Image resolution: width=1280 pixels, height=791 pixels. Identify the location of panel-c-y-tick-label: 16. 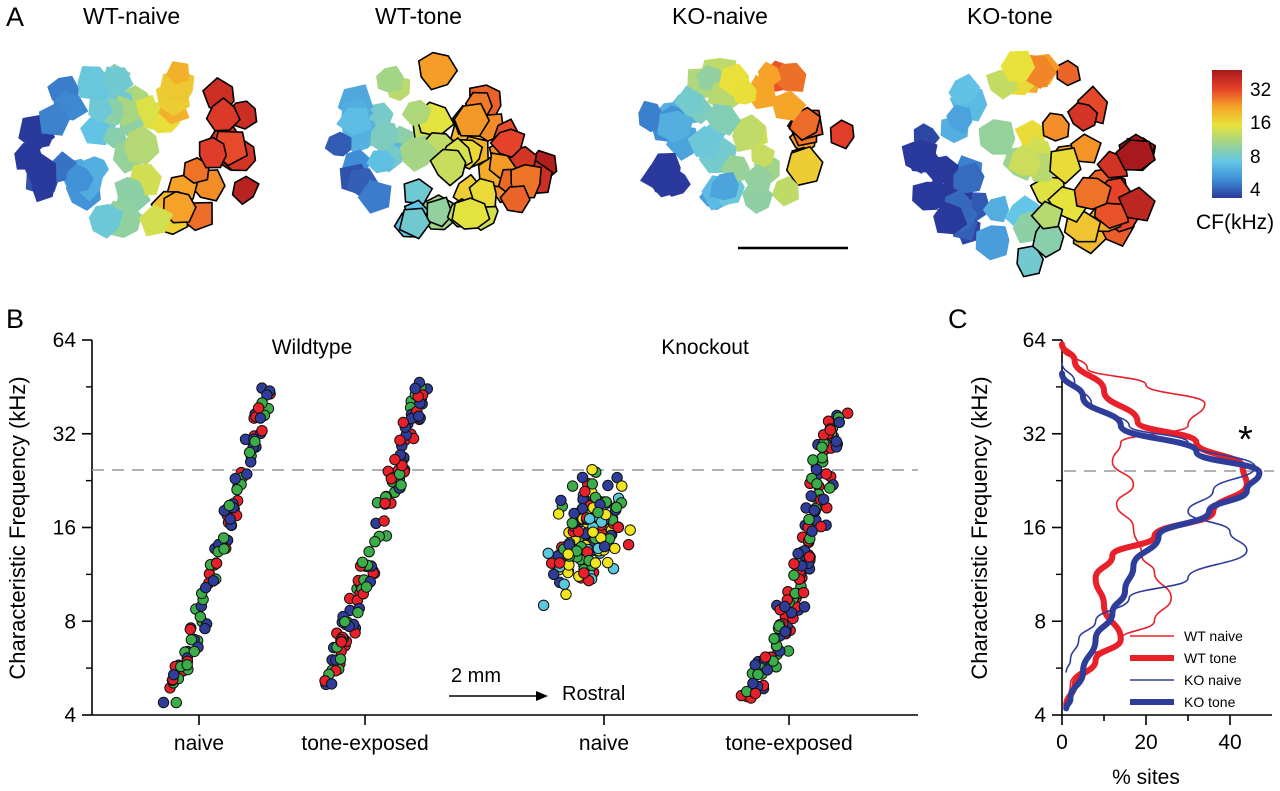
(1034, 528).